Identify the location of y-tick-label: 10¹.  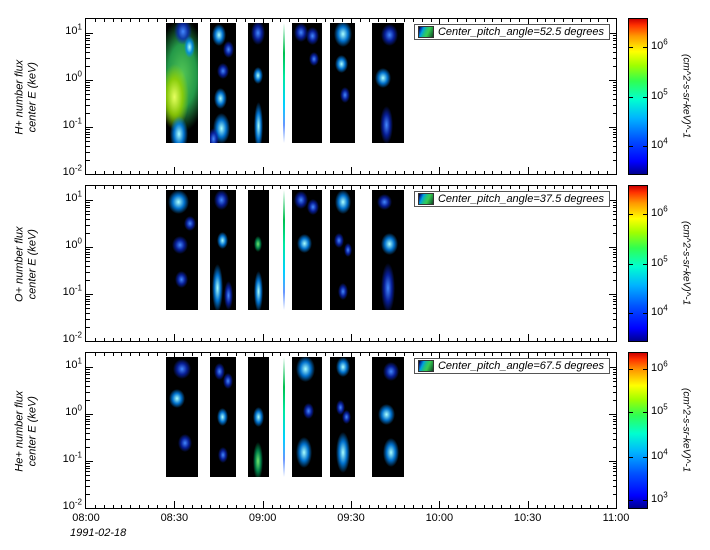
(73, 197).